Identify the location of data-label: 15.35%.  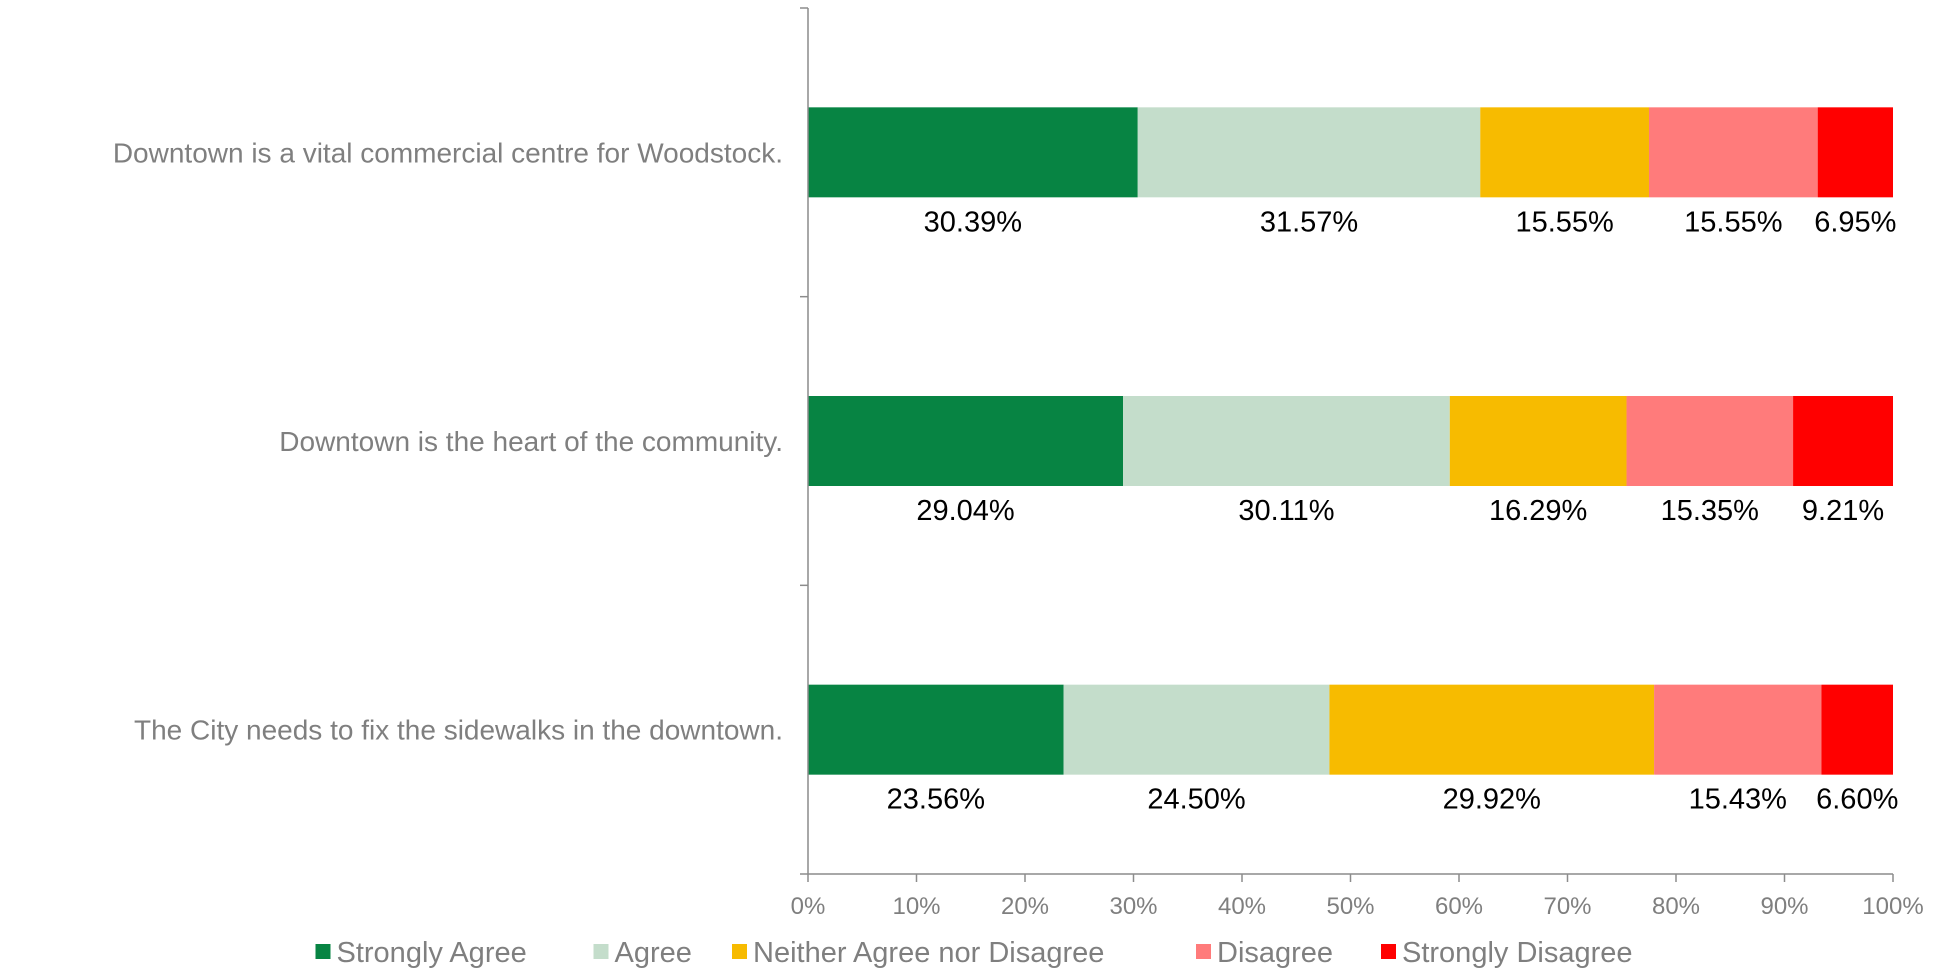
(1710, 511).